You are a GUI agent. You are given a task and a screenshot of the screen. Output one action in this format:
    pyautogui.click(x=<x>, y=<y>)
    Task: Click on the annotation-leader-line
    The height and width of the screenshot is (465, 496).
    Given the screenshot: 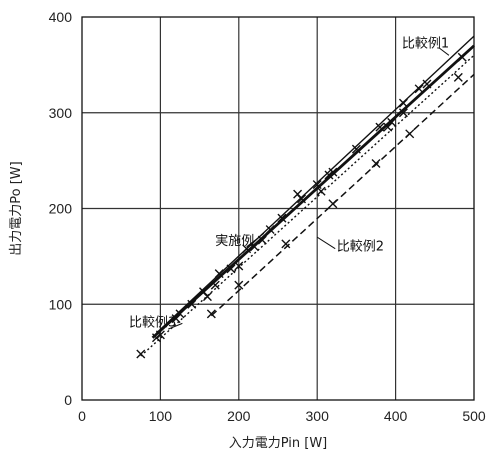 What is the action you would take?
    pyautogui.click(x=326, y=242)
    